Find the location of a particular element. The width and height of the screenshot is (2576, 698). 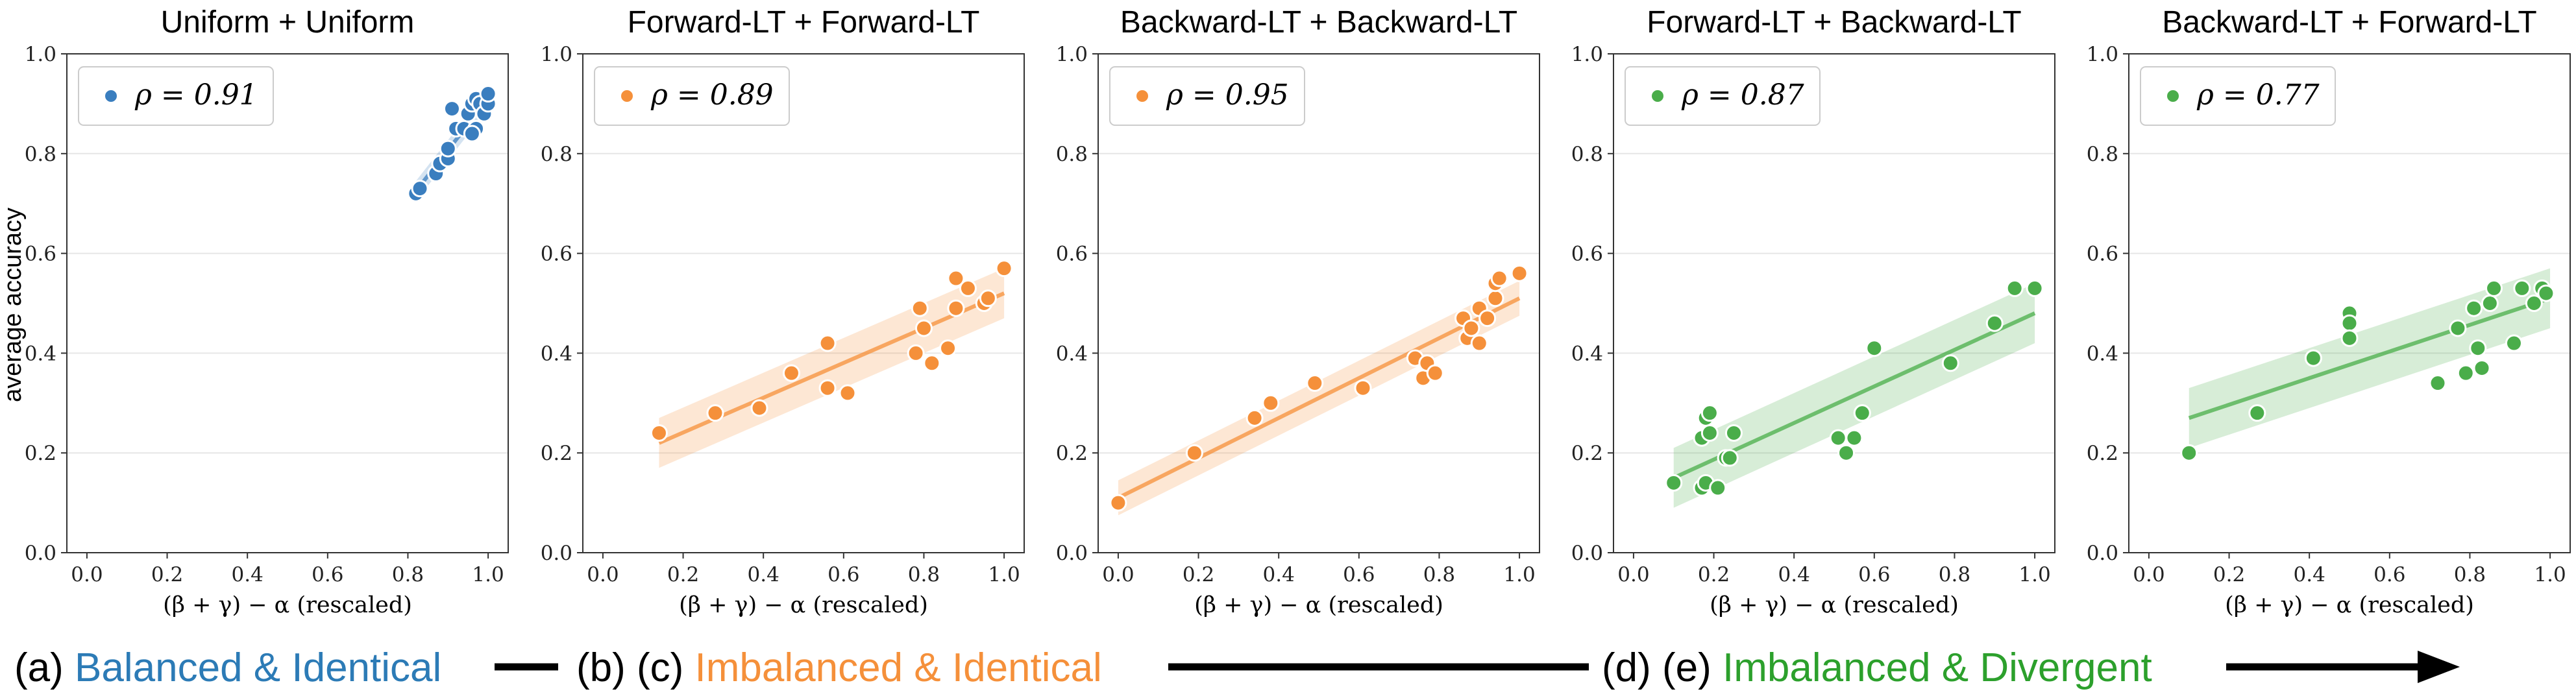

legend-label: ρ = 0.77 is located at coordinates (2258, 95).